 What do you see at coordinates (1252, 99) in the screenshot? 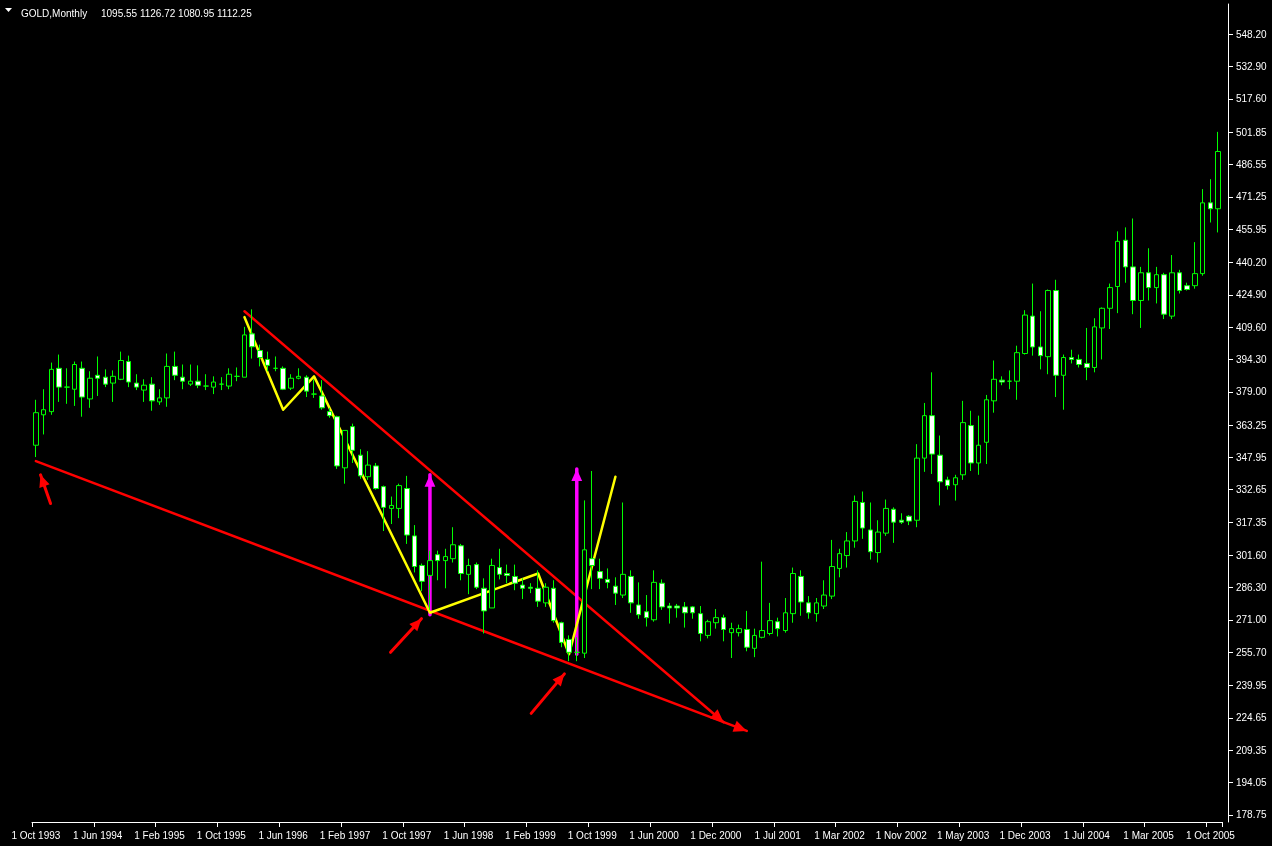
I see `y-tick-label: 517.60` at bounding box center [1252, 99].